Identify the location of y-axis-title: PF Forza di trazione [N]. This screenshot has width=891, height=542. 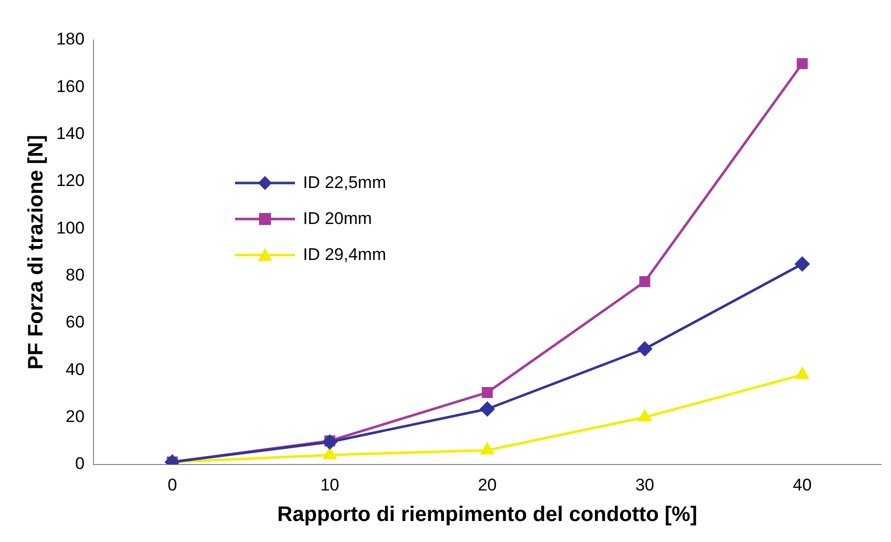
(36, 252).